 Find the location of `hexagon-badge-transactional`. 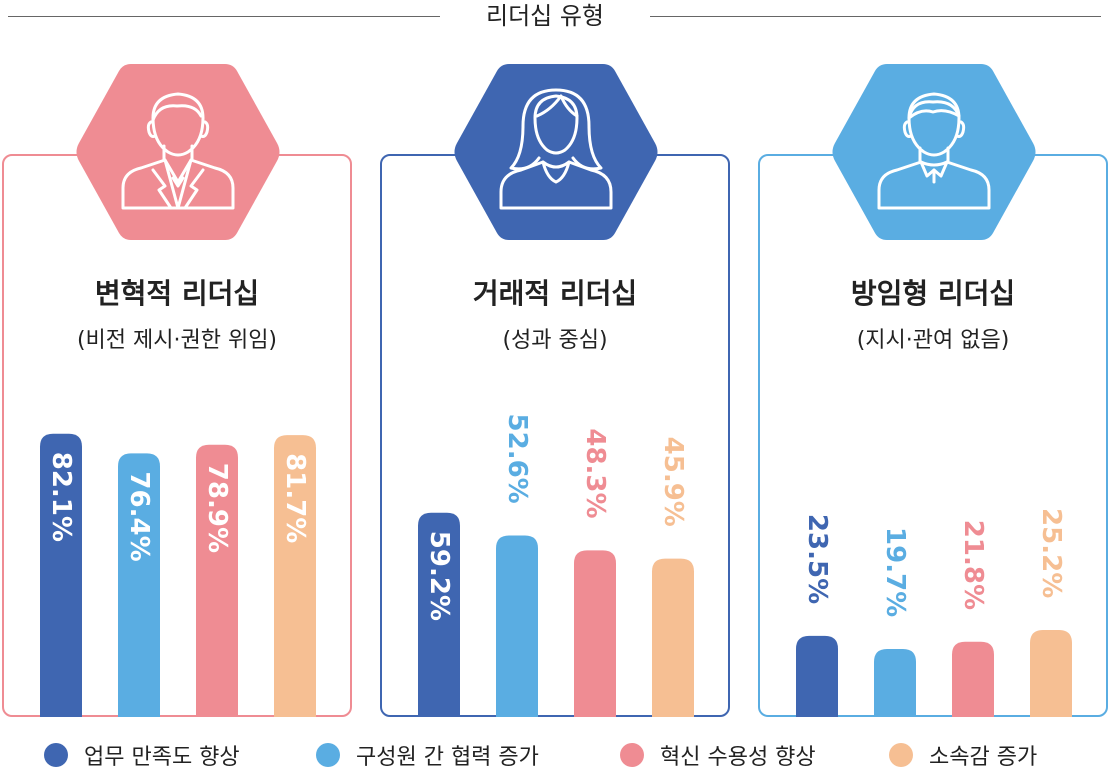

hexagon-badge-transactional is located at coordinates (556, 152).